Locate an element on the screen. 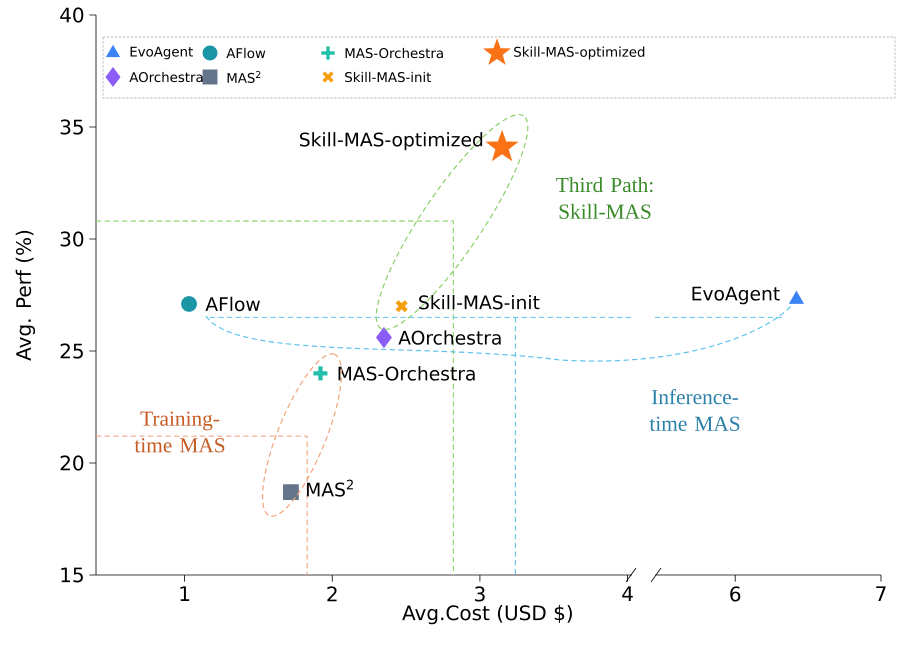  text: AOrchestra is located at coordinates (449, 337).